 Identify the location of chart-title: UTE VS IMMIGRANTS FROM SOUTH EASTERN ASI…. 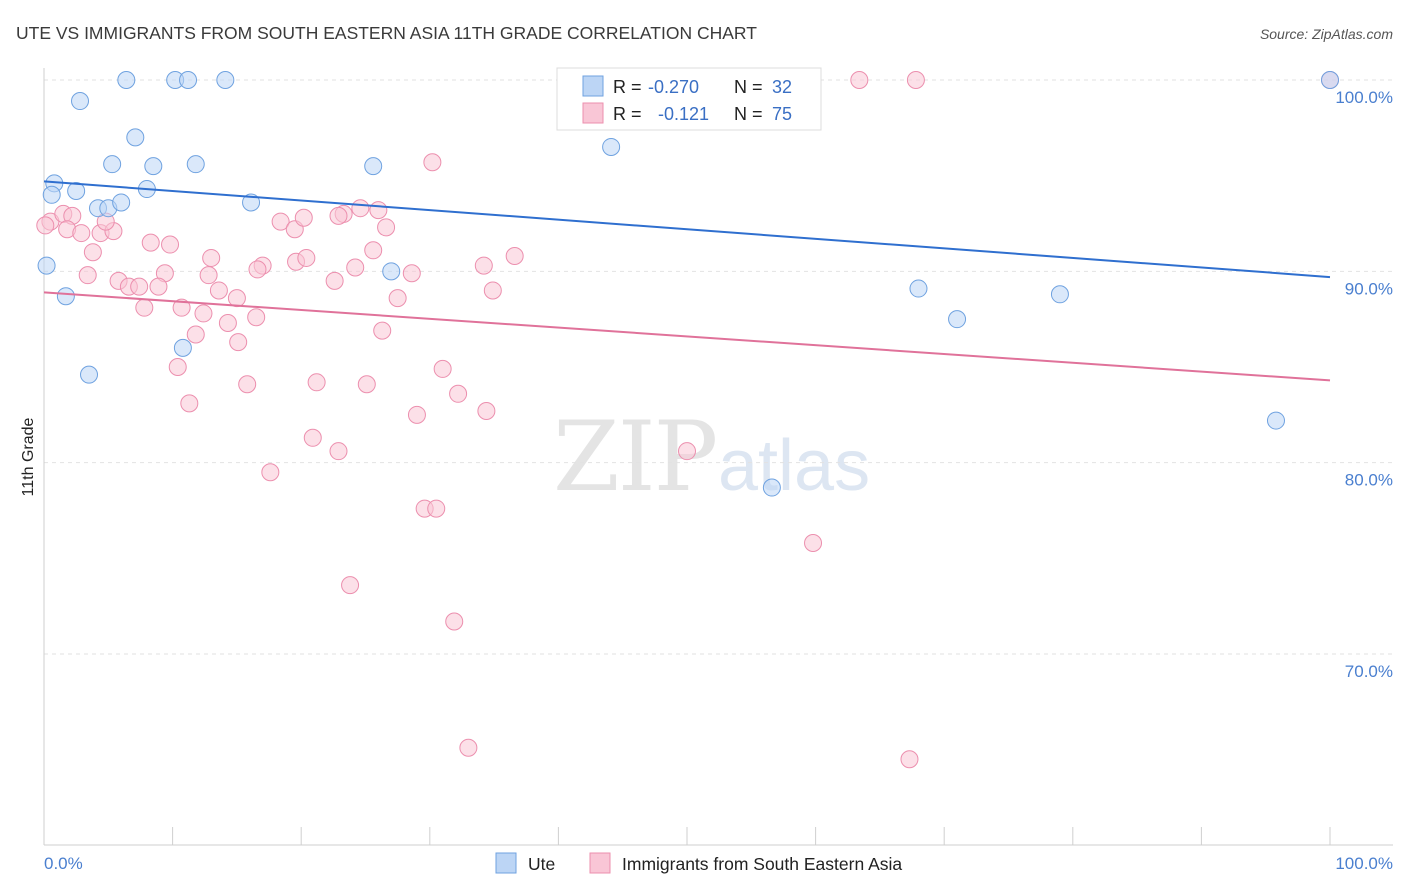
(386, 33).